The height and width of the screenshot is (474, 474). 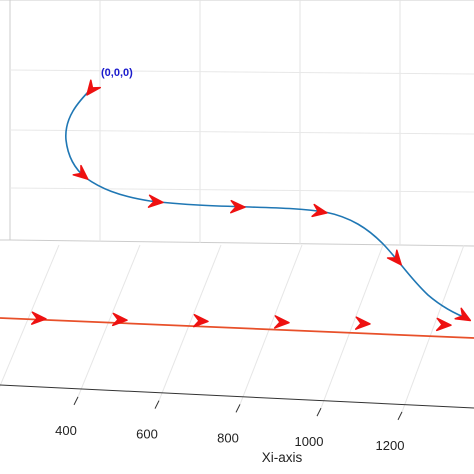 I want to click on x-tick-label: 800, so click(x=228, y=437).